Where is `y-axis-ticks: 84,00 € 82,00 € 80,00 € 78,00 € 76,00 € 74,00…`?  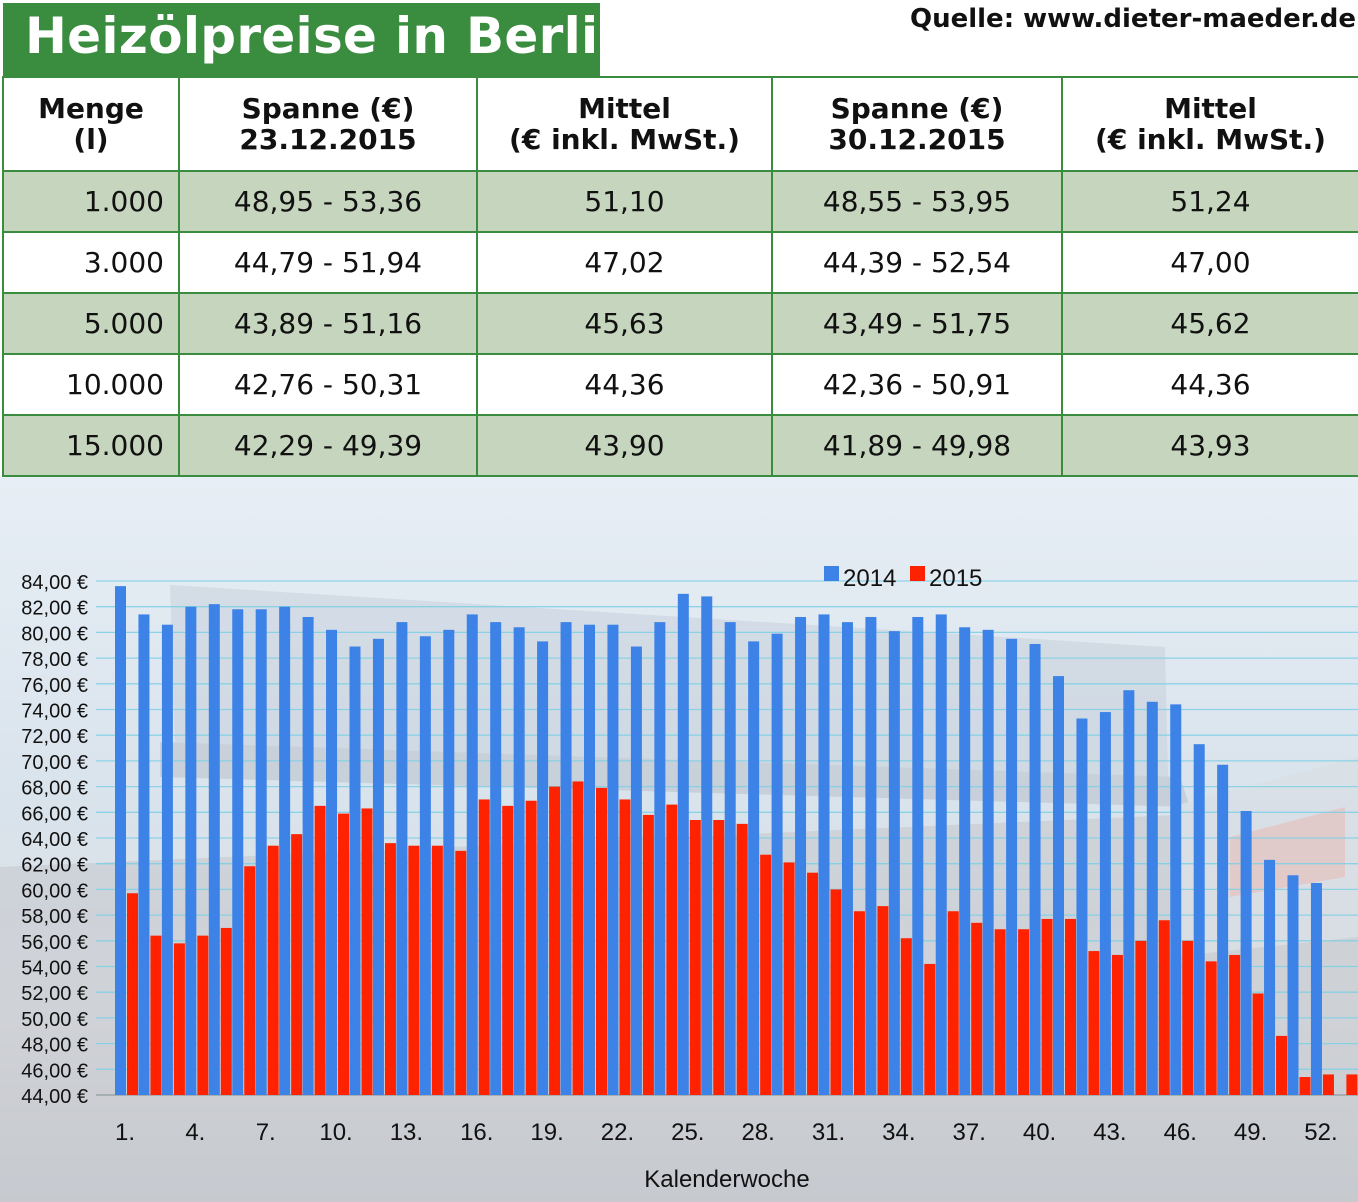 y-axis-ticks: 84,00 € 82,00 € 80,00 € 78,00 € 76,00 € 74,00… is located at coordinates (54, 840).